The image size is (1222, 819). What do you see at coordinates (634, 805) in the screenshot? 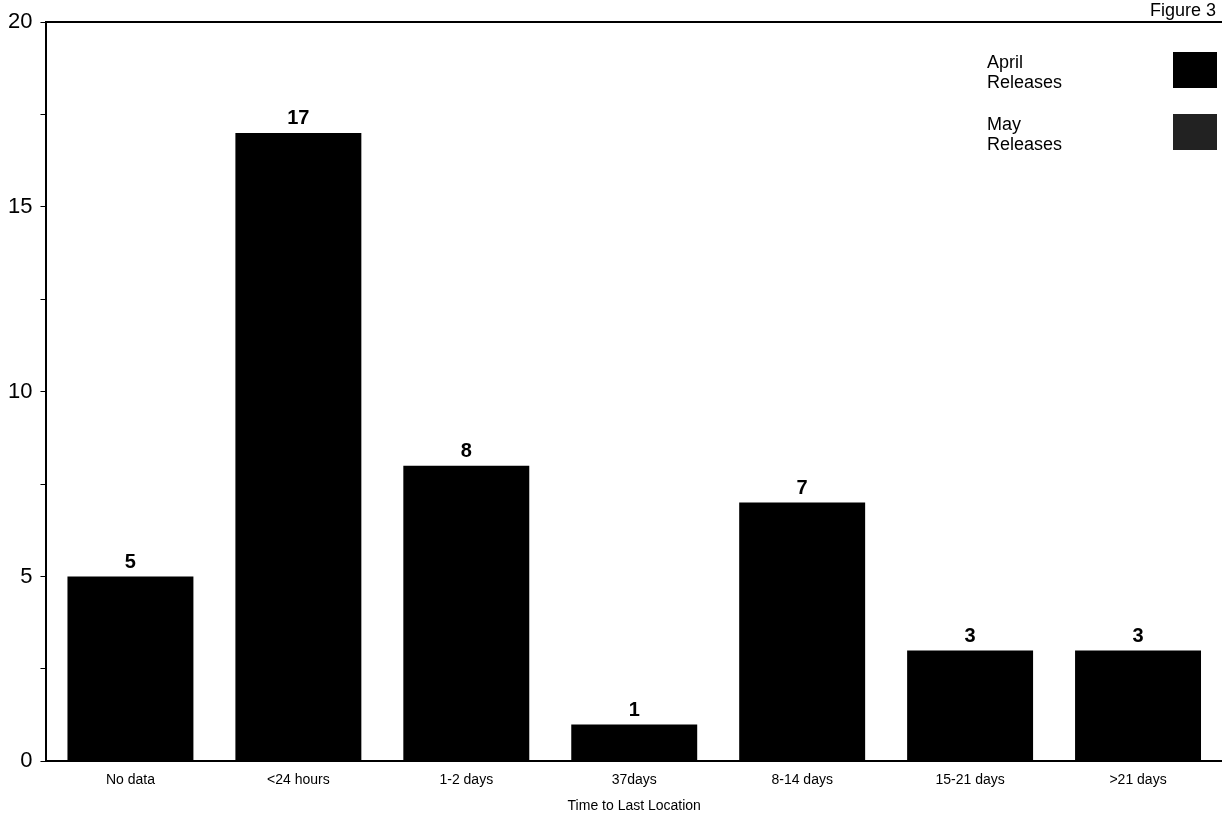
I see `x-axis-title: Time to Last Location` at bounding box center [634, 805].